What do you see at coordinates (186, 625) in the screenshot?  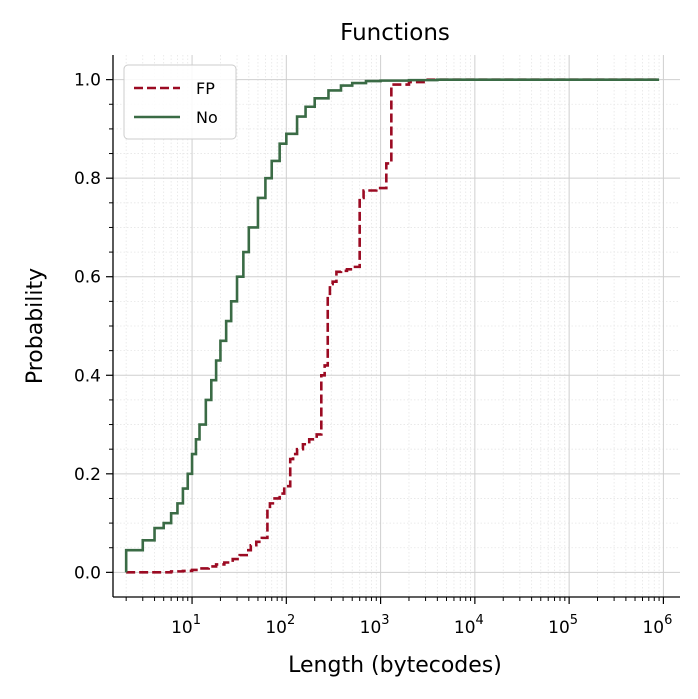 I see `x-tick-label: 10¹` at bounding box center [186, 625].